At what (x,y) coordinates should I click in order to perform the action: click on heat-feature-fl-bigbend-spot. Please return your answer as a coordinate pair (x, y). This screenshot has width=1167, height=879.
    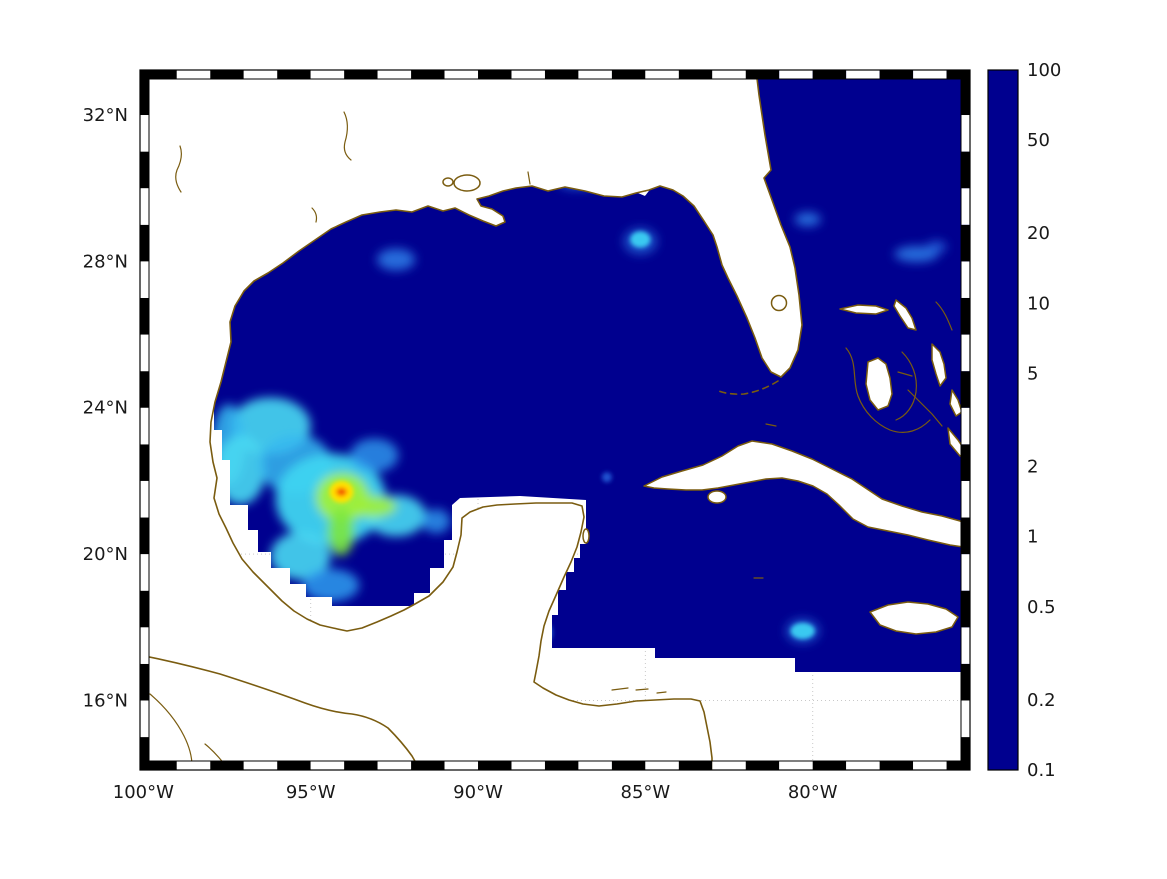
    Looking at the image, I should click on (640, 239).